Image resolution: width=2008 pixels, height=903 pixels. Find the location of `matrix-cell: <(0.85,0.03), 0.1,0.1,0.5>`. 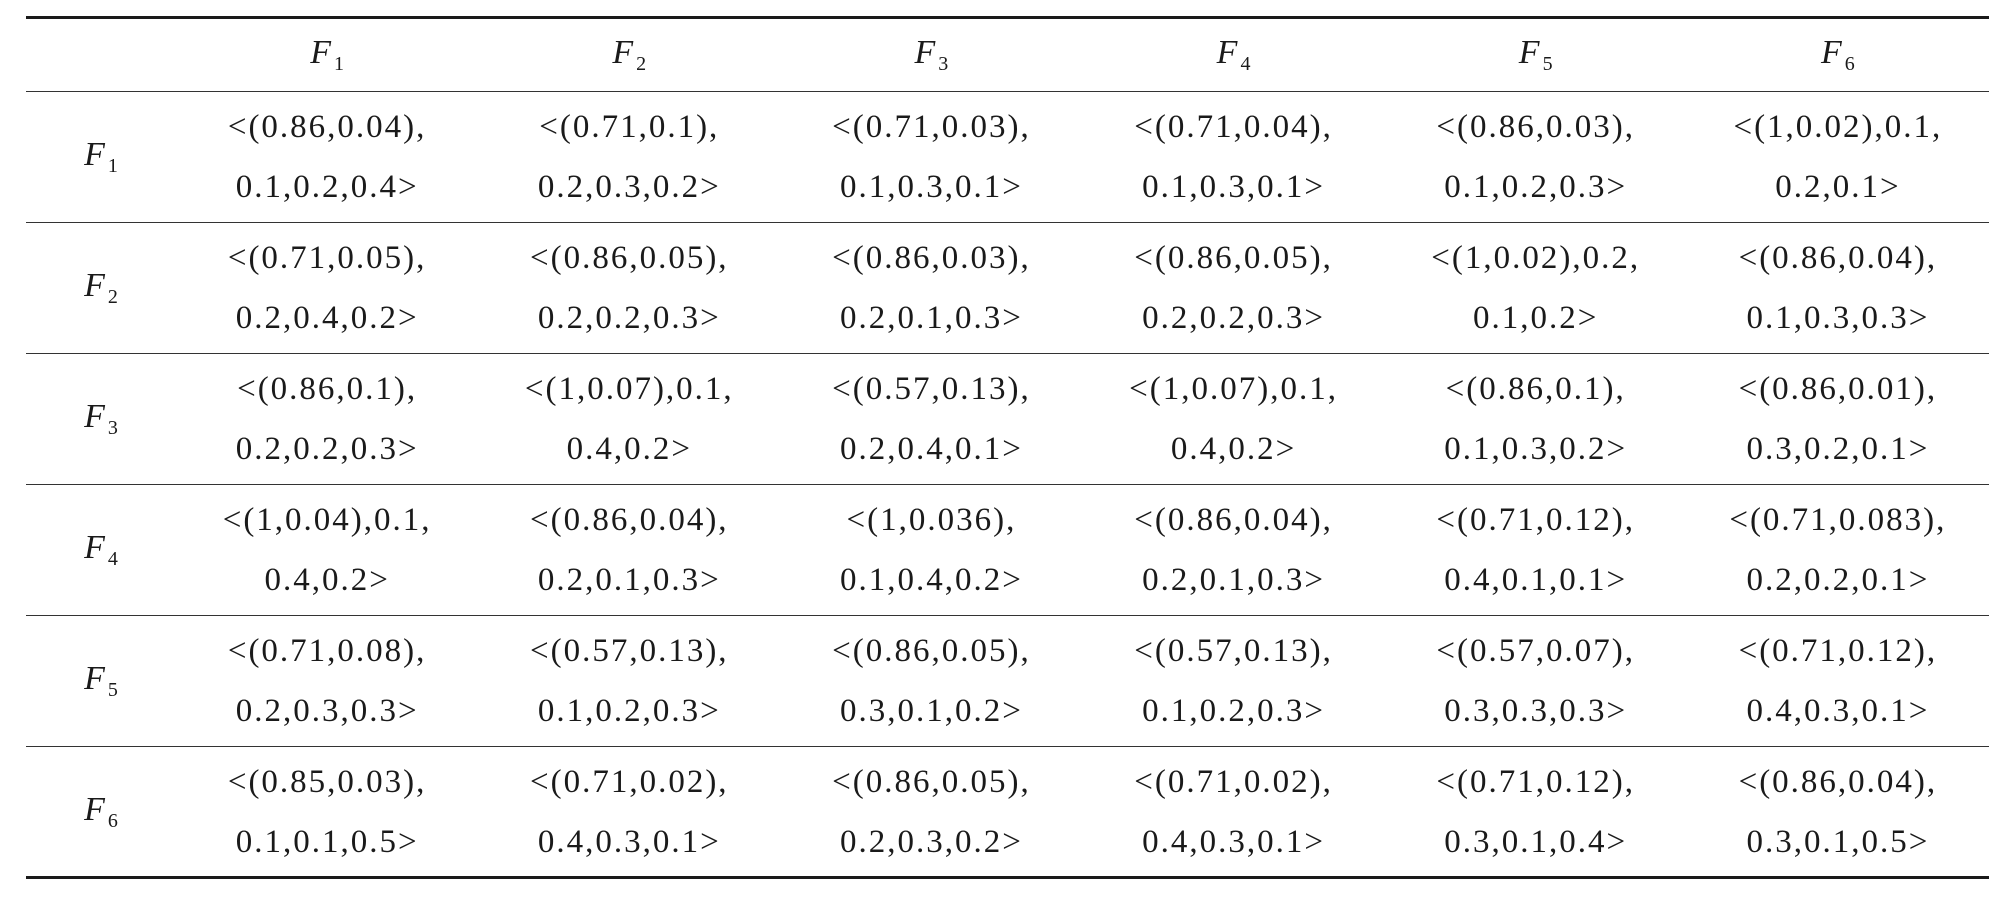

matrix-cell: <(0.85,0.03), 0.1,0.1,0.5> is located at coordinates (327, 812).